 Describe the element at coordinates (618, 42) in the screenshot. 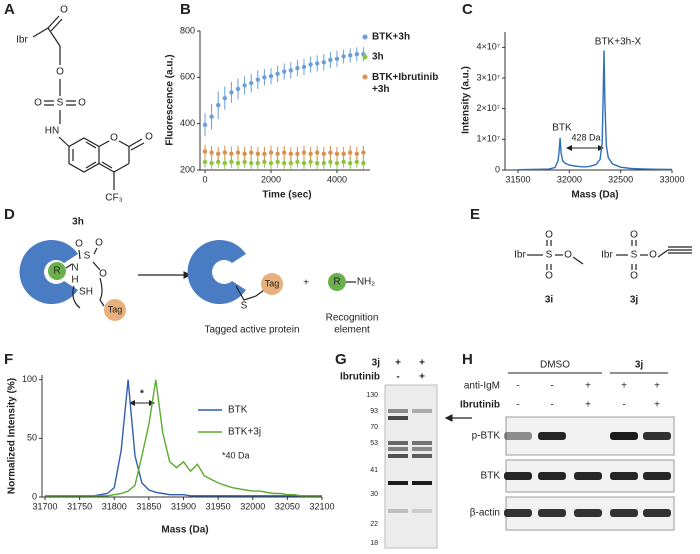

I see `annotation: BTK+3h-X` at that location.